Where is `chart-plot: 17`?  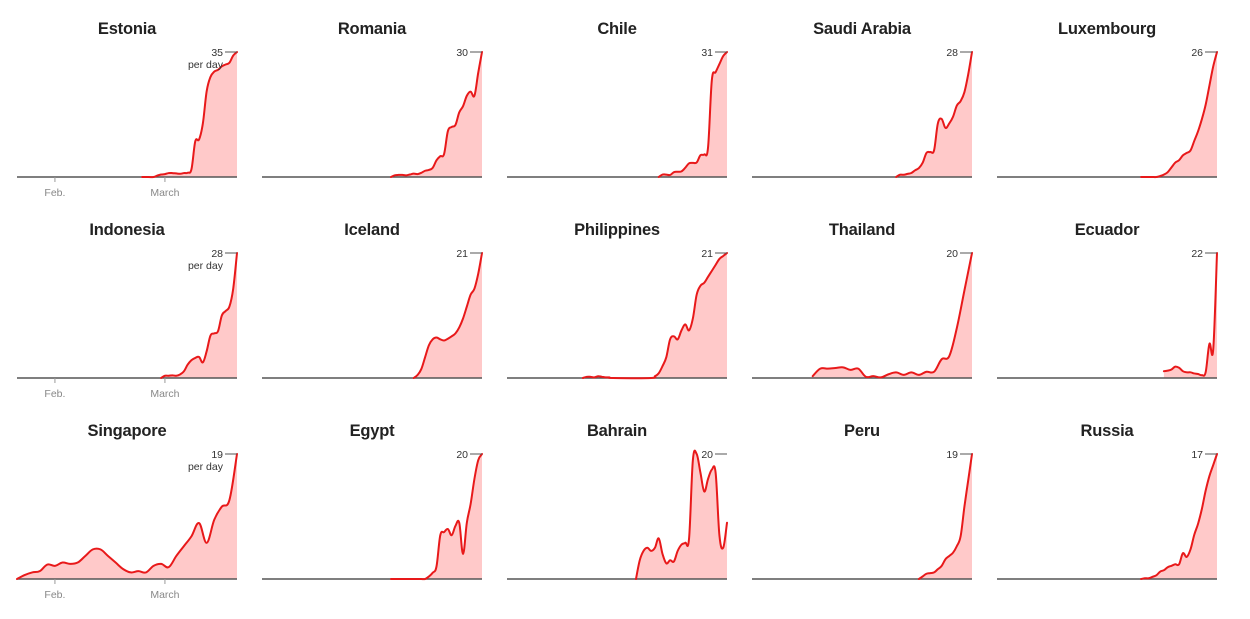
chart-plot: 17 is located at coordinates (1107, 514).